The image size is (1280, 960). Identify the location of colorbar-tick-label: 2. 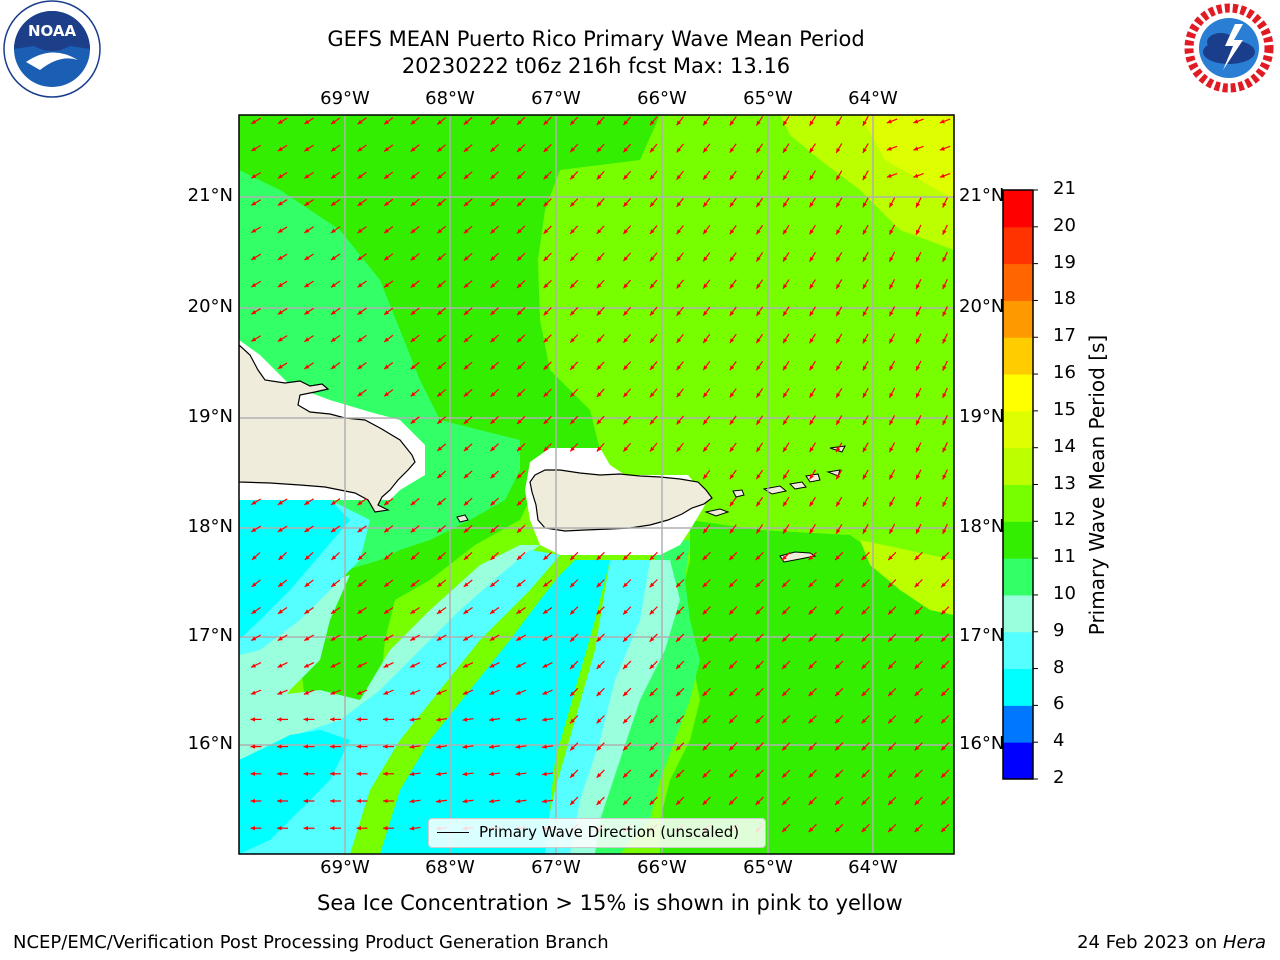
(1059, 777).